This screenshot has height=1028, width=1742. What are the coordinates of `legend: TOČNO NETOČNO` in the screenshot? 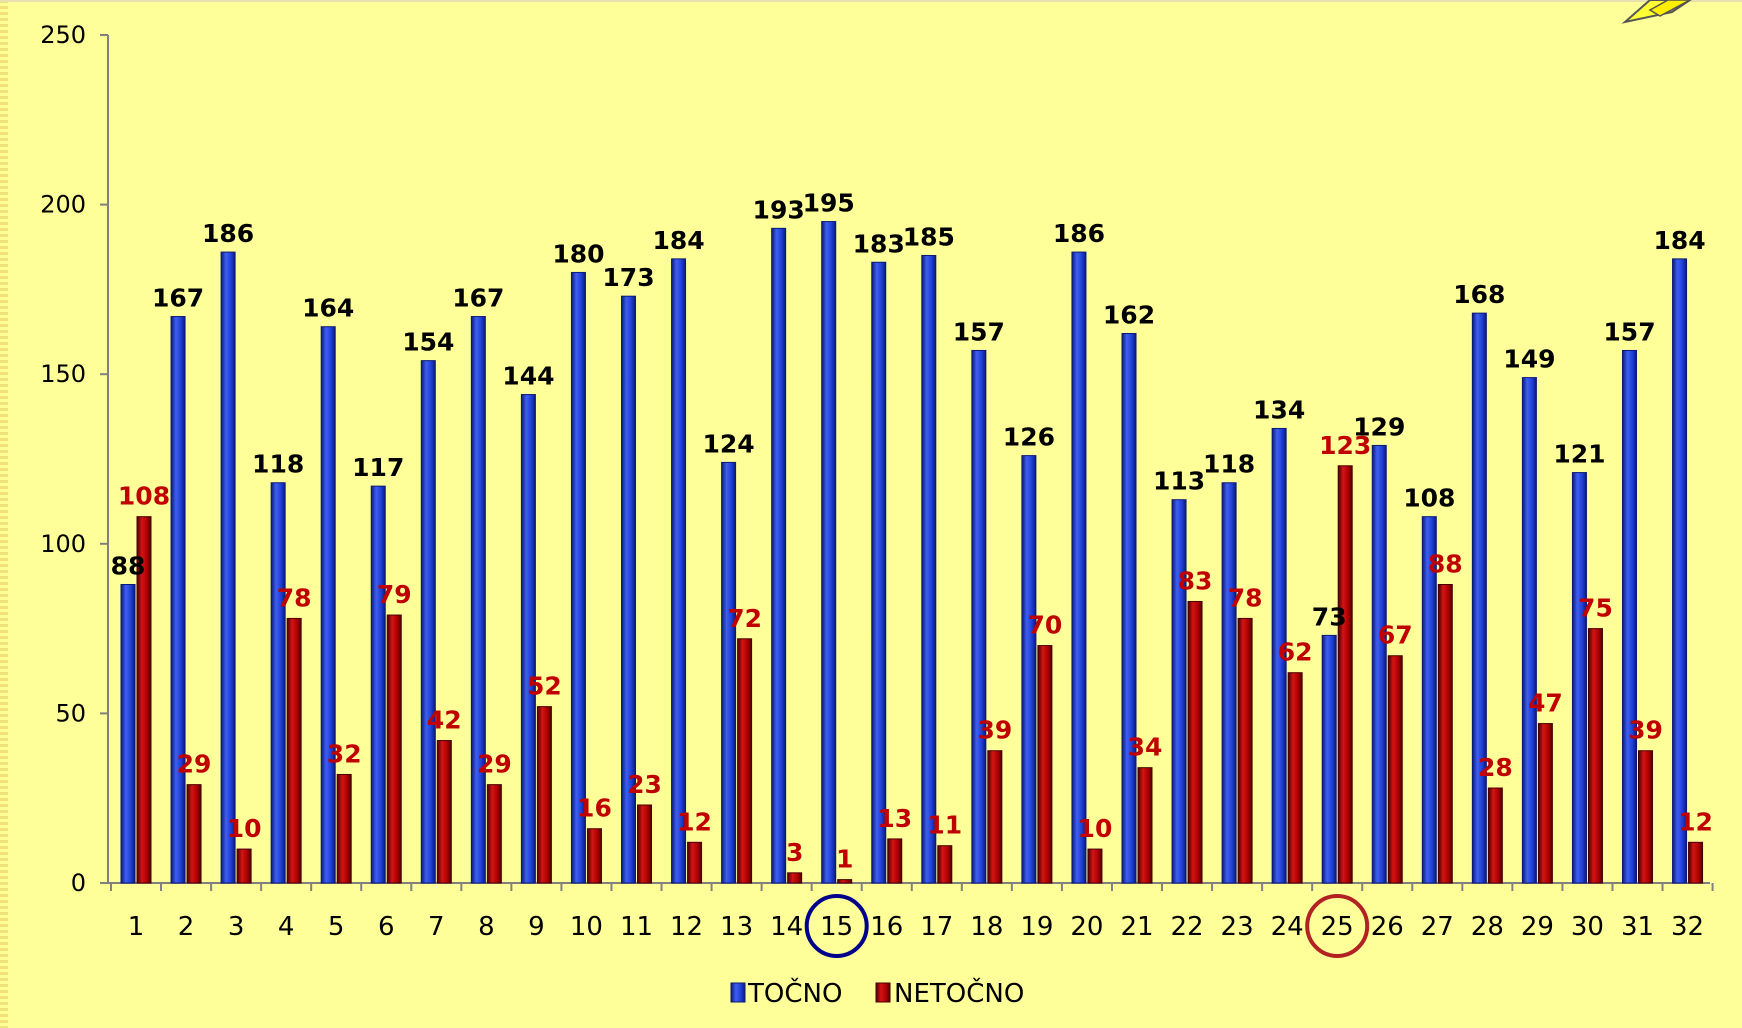 It's located at (877, 993).